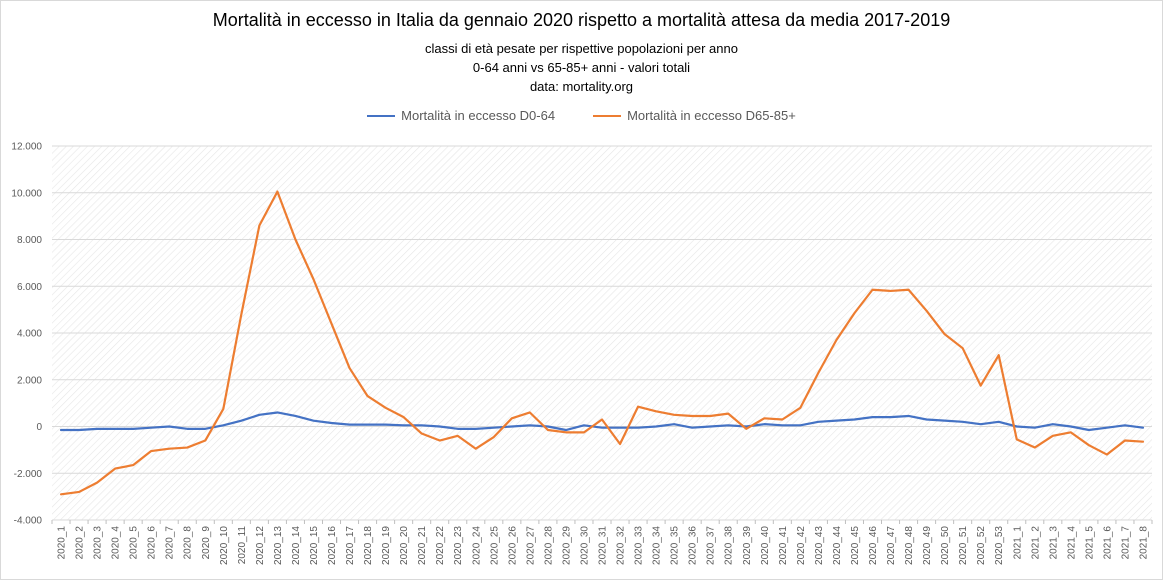 The image size is (1163, 580). Describe the element at coordinates (891, 545) in the screenshot. I see `x-tick-label: 2020_47` at that location.